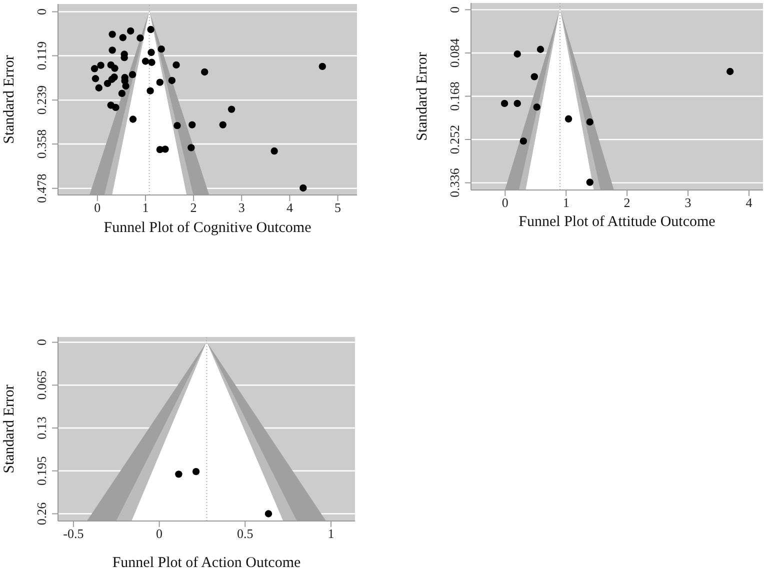  What do you see at coordinates (617, 222) in the screenshot?
I see `x-axis-title: Funnel Plot of Attitude Outcome` at bounding box center [617, 222].